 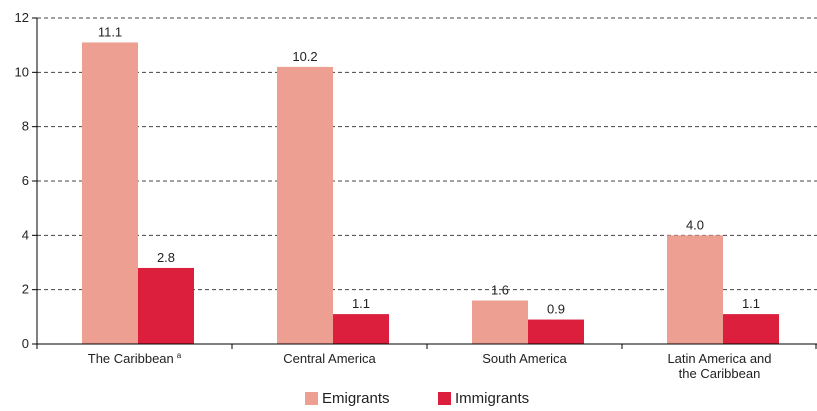 What do you see at coordinates (556, 309) in the screenshot?
I see `data-label: 0.9` at bounding box center [556, 309].